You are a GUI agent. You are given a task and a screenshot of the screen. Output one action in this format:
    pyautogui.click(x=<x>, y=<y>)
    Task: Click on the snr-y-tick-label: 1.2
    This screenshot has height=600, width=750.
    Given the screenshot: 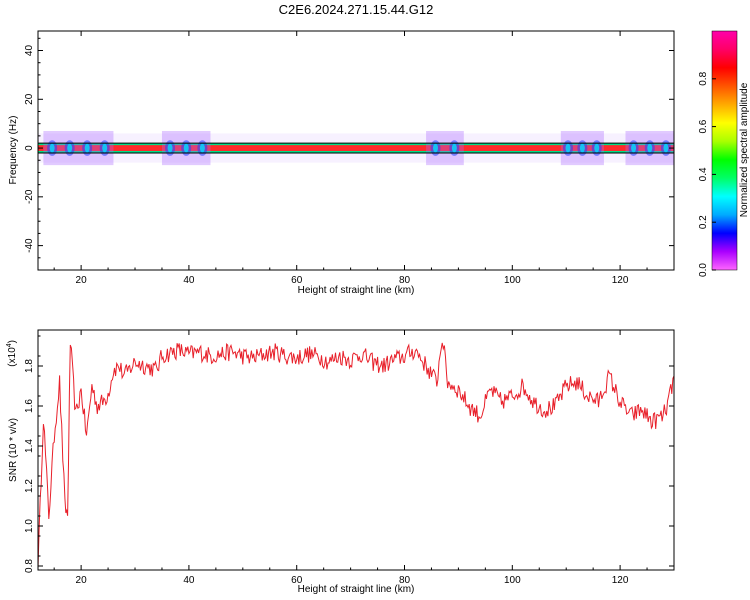 What is the action you would take?
    pyautogui.click(x=29, y=486)
    